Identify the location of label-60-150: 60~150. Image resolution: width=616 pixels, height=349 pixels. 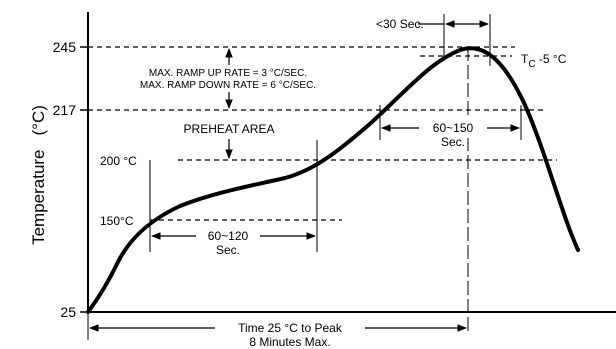
(453, 128).